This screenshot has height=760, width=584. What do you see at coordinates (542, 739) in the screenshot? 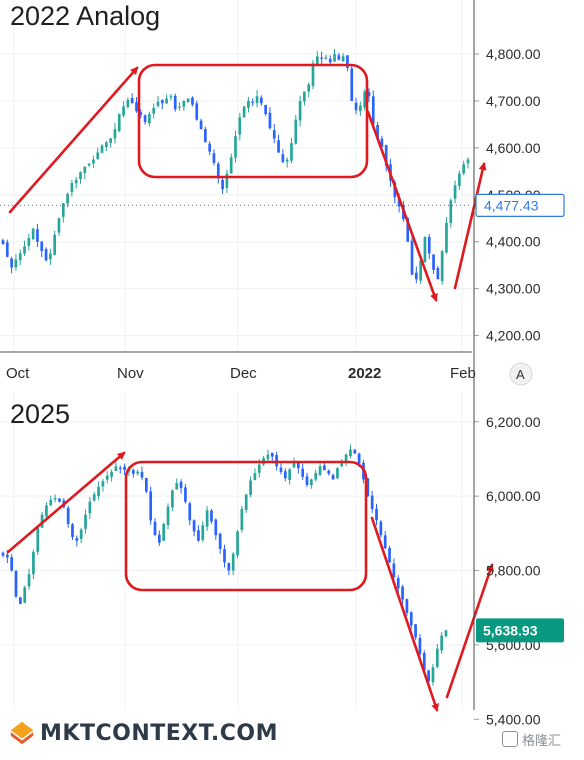
I see `corner-watermark: 格隆汇` at bounding box center [542, 739].